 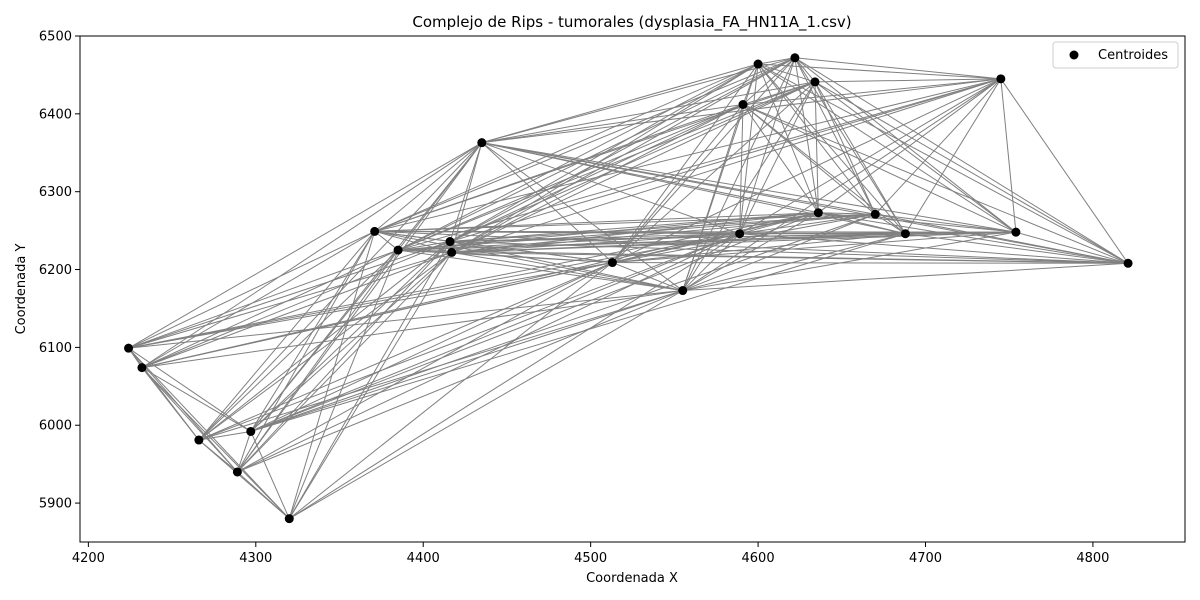 I want to click on y-axis-title: Coordenada Y, so click(x=21, y=289).